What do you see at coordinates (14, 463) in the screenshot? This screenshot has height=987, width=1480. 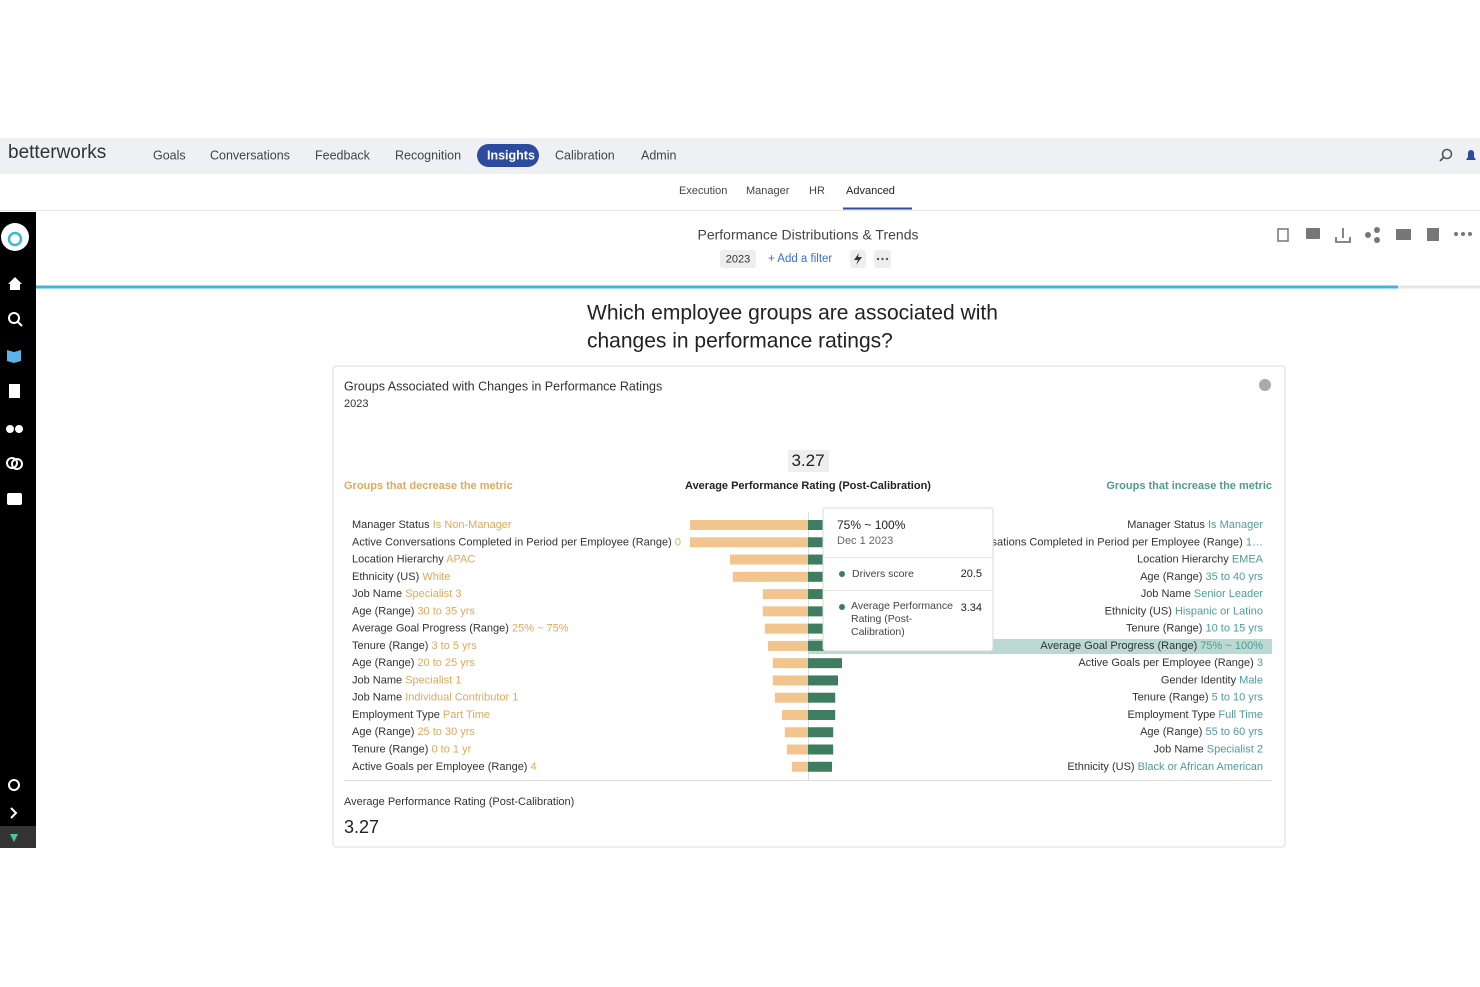 I see `collections-icon` at bounding box center [14, 463].